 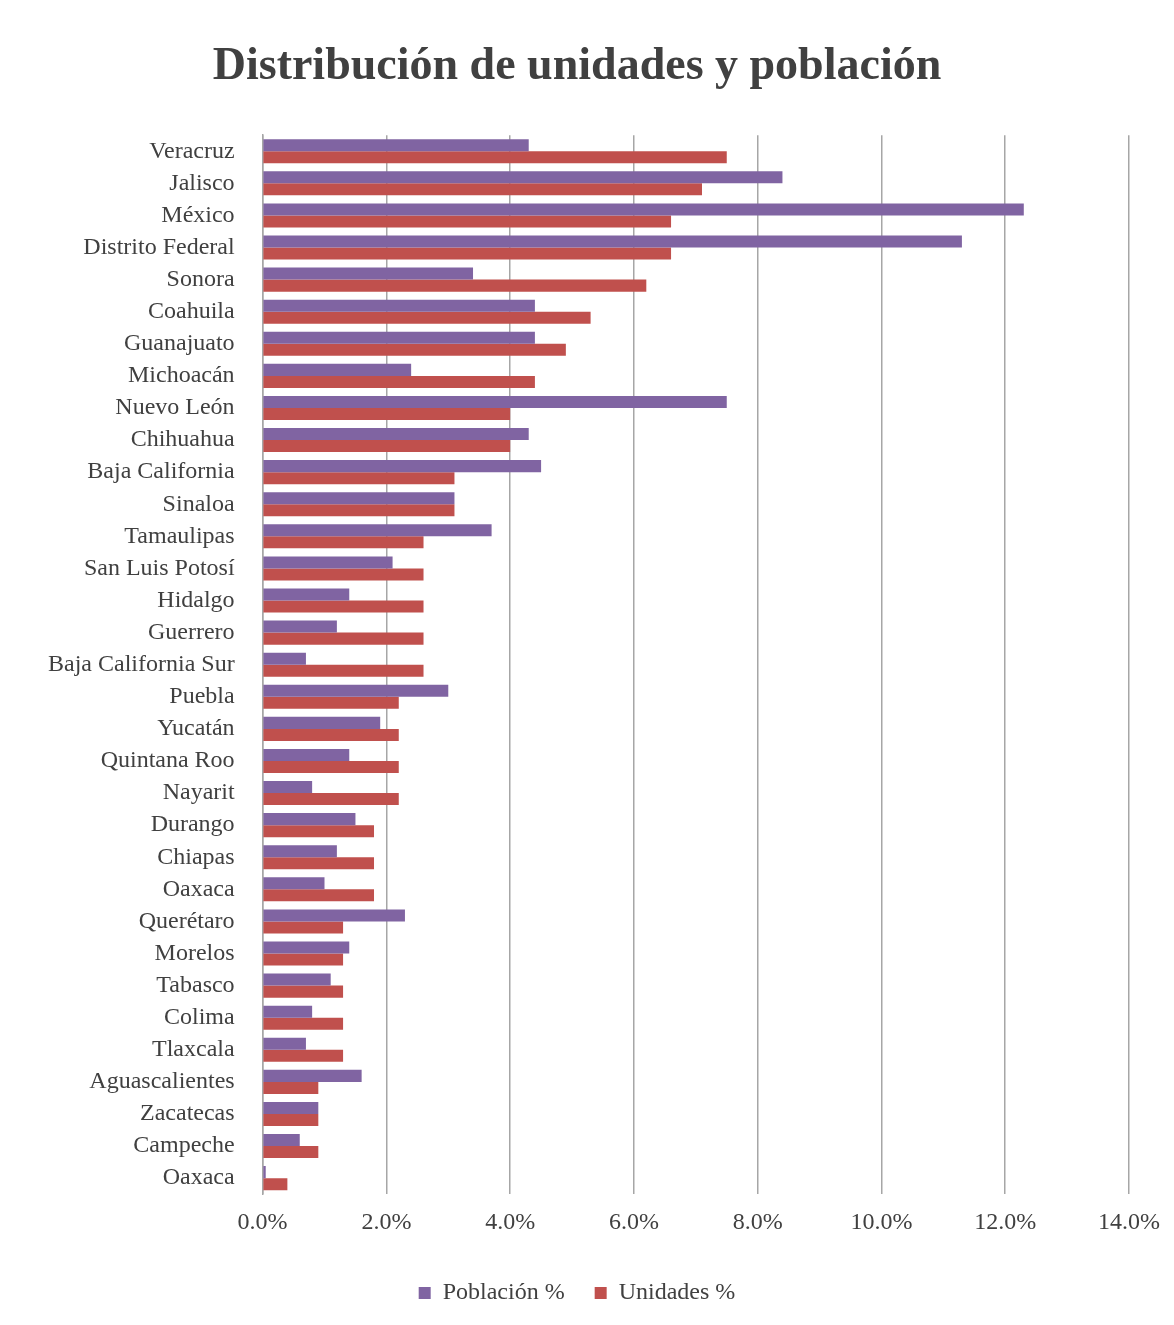 What do you see at coordinates (162, 1080) in the screenshot?
I see `y-tick-label: Aguascalientes` at bounding box center [162, 1080].